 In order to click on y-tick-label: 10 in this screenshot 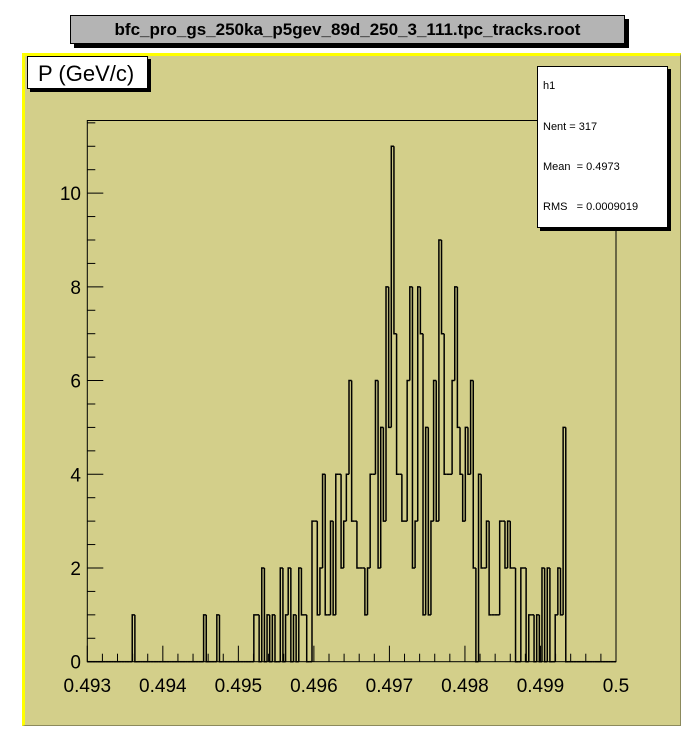, I will do `click(70, 194)`.